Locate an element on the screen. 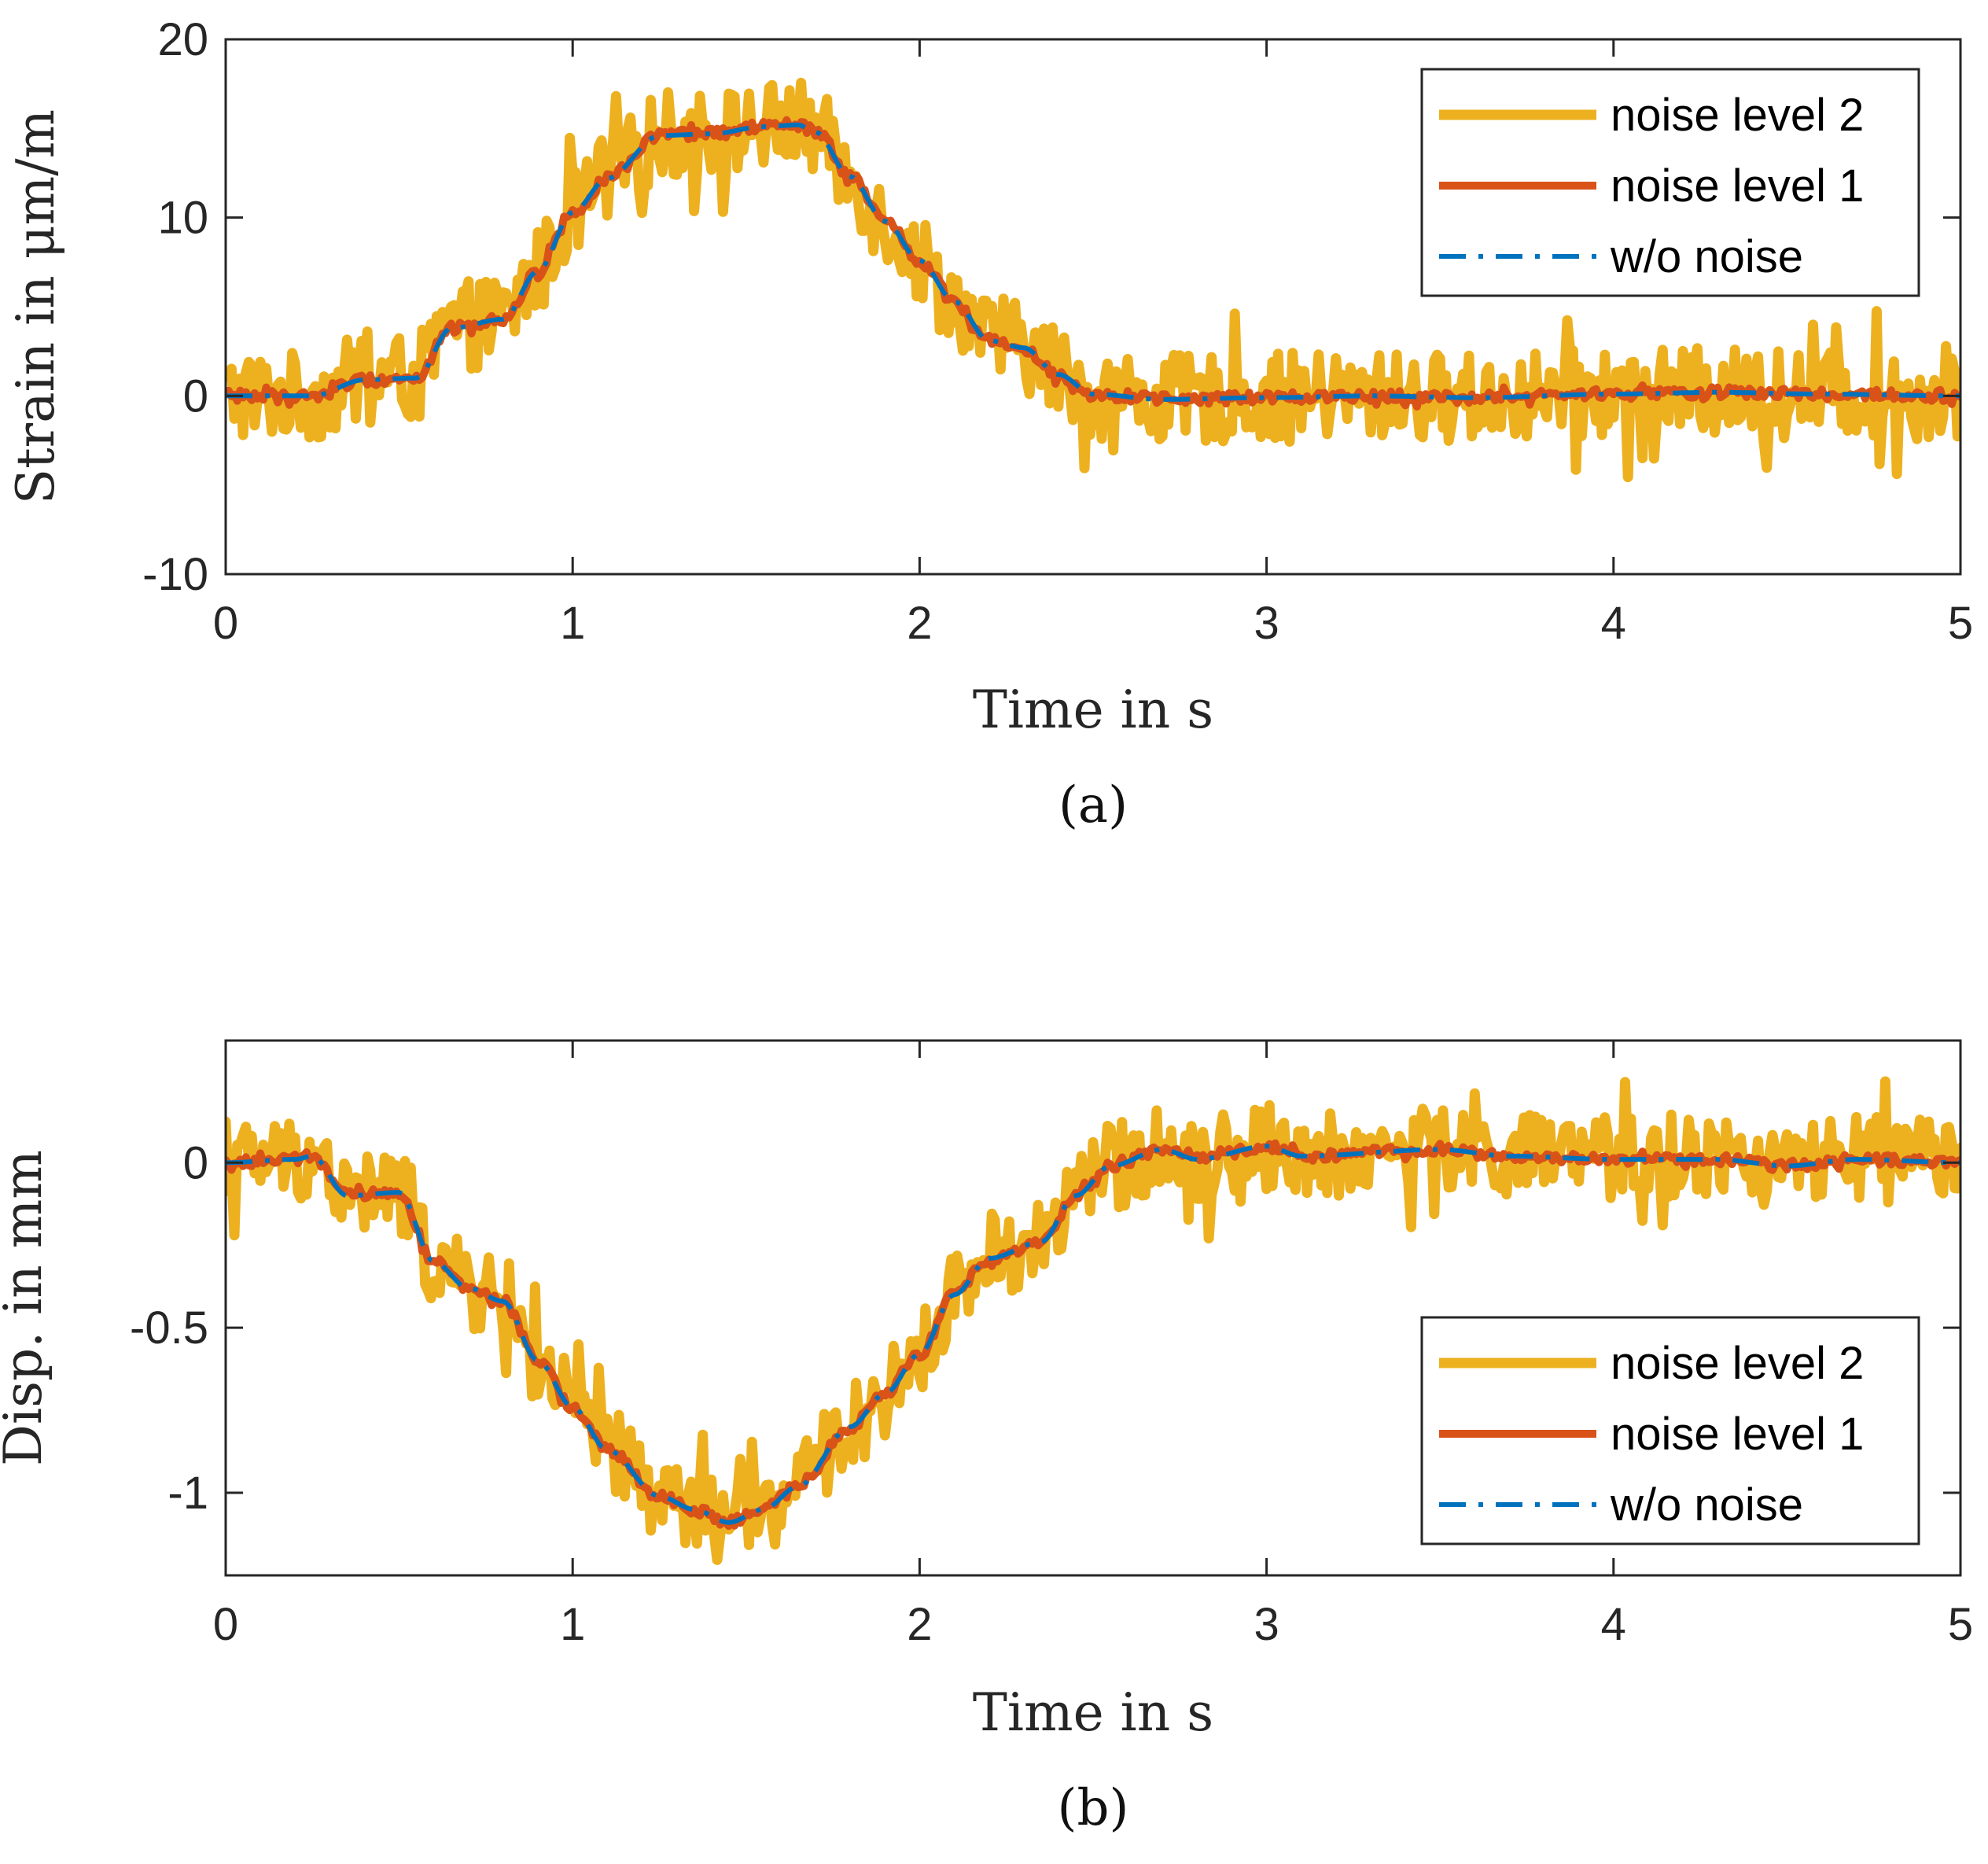 Image resolution: width=1988 pixels, height=1864 pixels. y-tick-label: -0.5 is located at coordinates (169, 1328).